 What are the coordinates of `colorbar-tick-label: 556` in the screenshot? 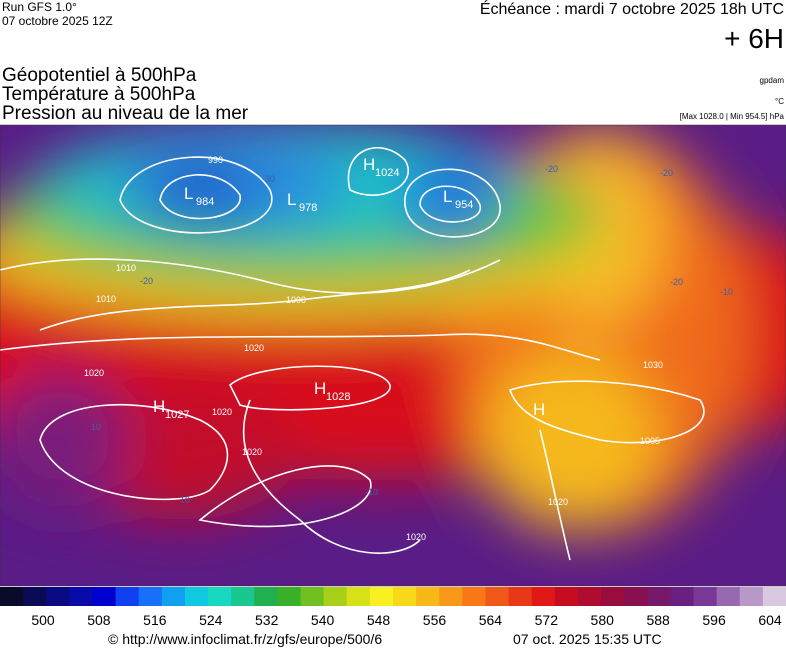 It's located at (435, 620).